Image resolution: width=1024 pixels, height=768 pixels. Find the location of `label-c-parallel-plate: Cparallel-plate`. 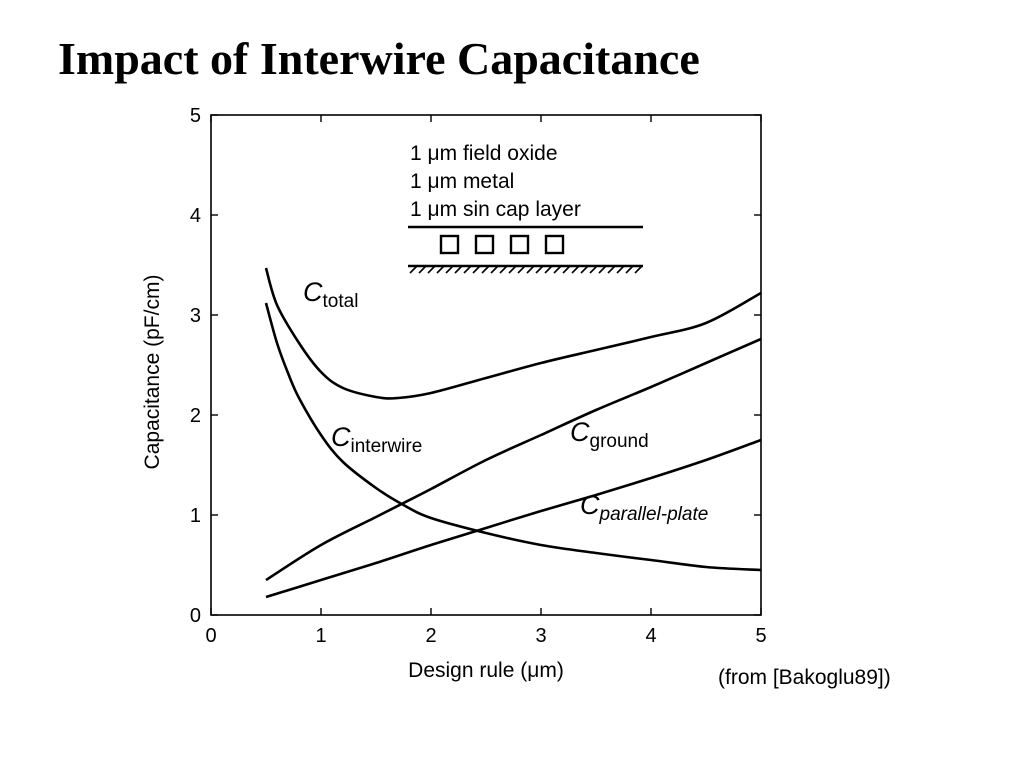

label-c-parallel-plate: Cparallel-plate is located at coordinates (644, 507).